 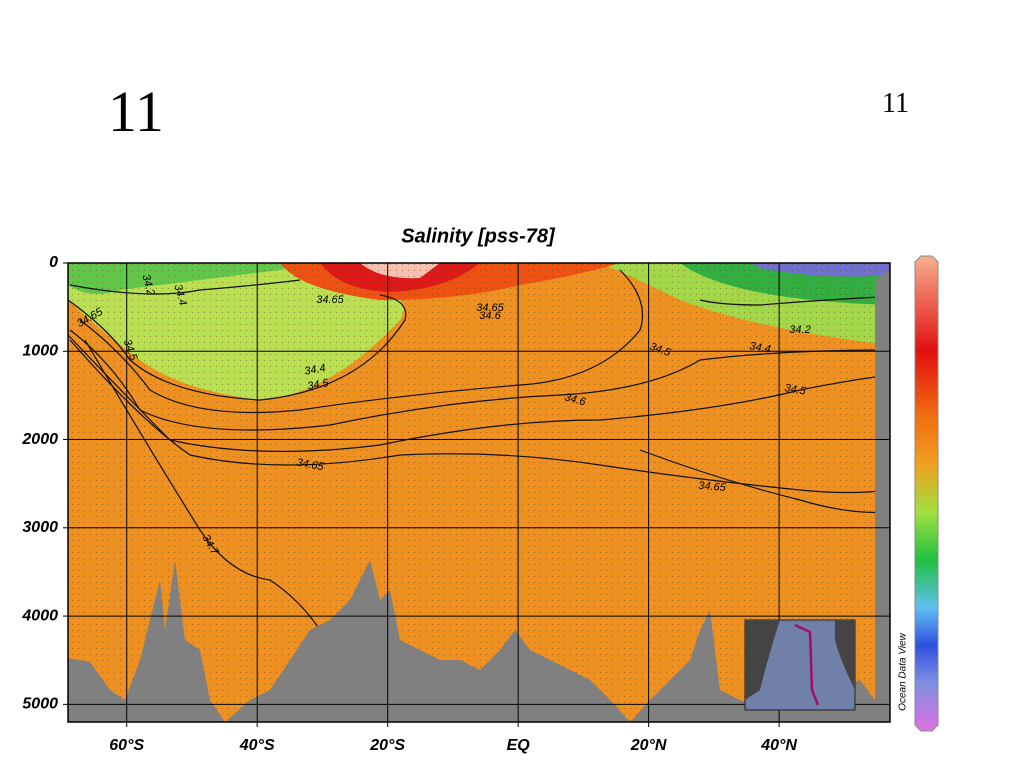 What do you see at coordinates (39, 615) in the screenshot?
I see `y-tick-label: 4000` at bounding box center [39, 615].